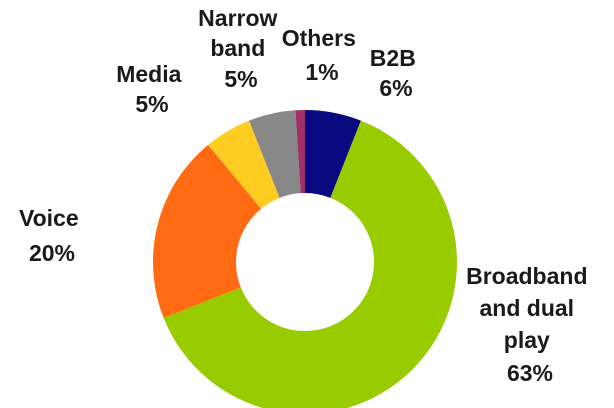  Describe the element at coordinates (322, 55) in the screenshot. I see `label-others: Others 1%` at that location.